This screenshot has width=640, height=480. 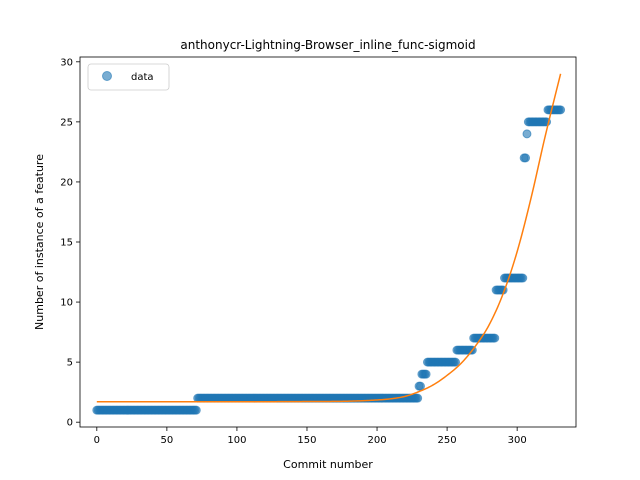 I want to click on legend-box, so click(x=128, y=77).